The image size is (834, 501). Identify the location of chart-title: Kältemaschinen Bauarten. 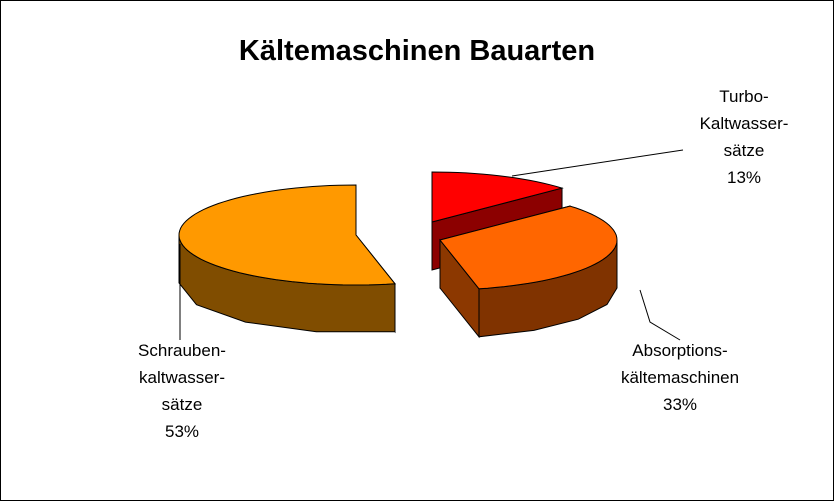
(417, 51).